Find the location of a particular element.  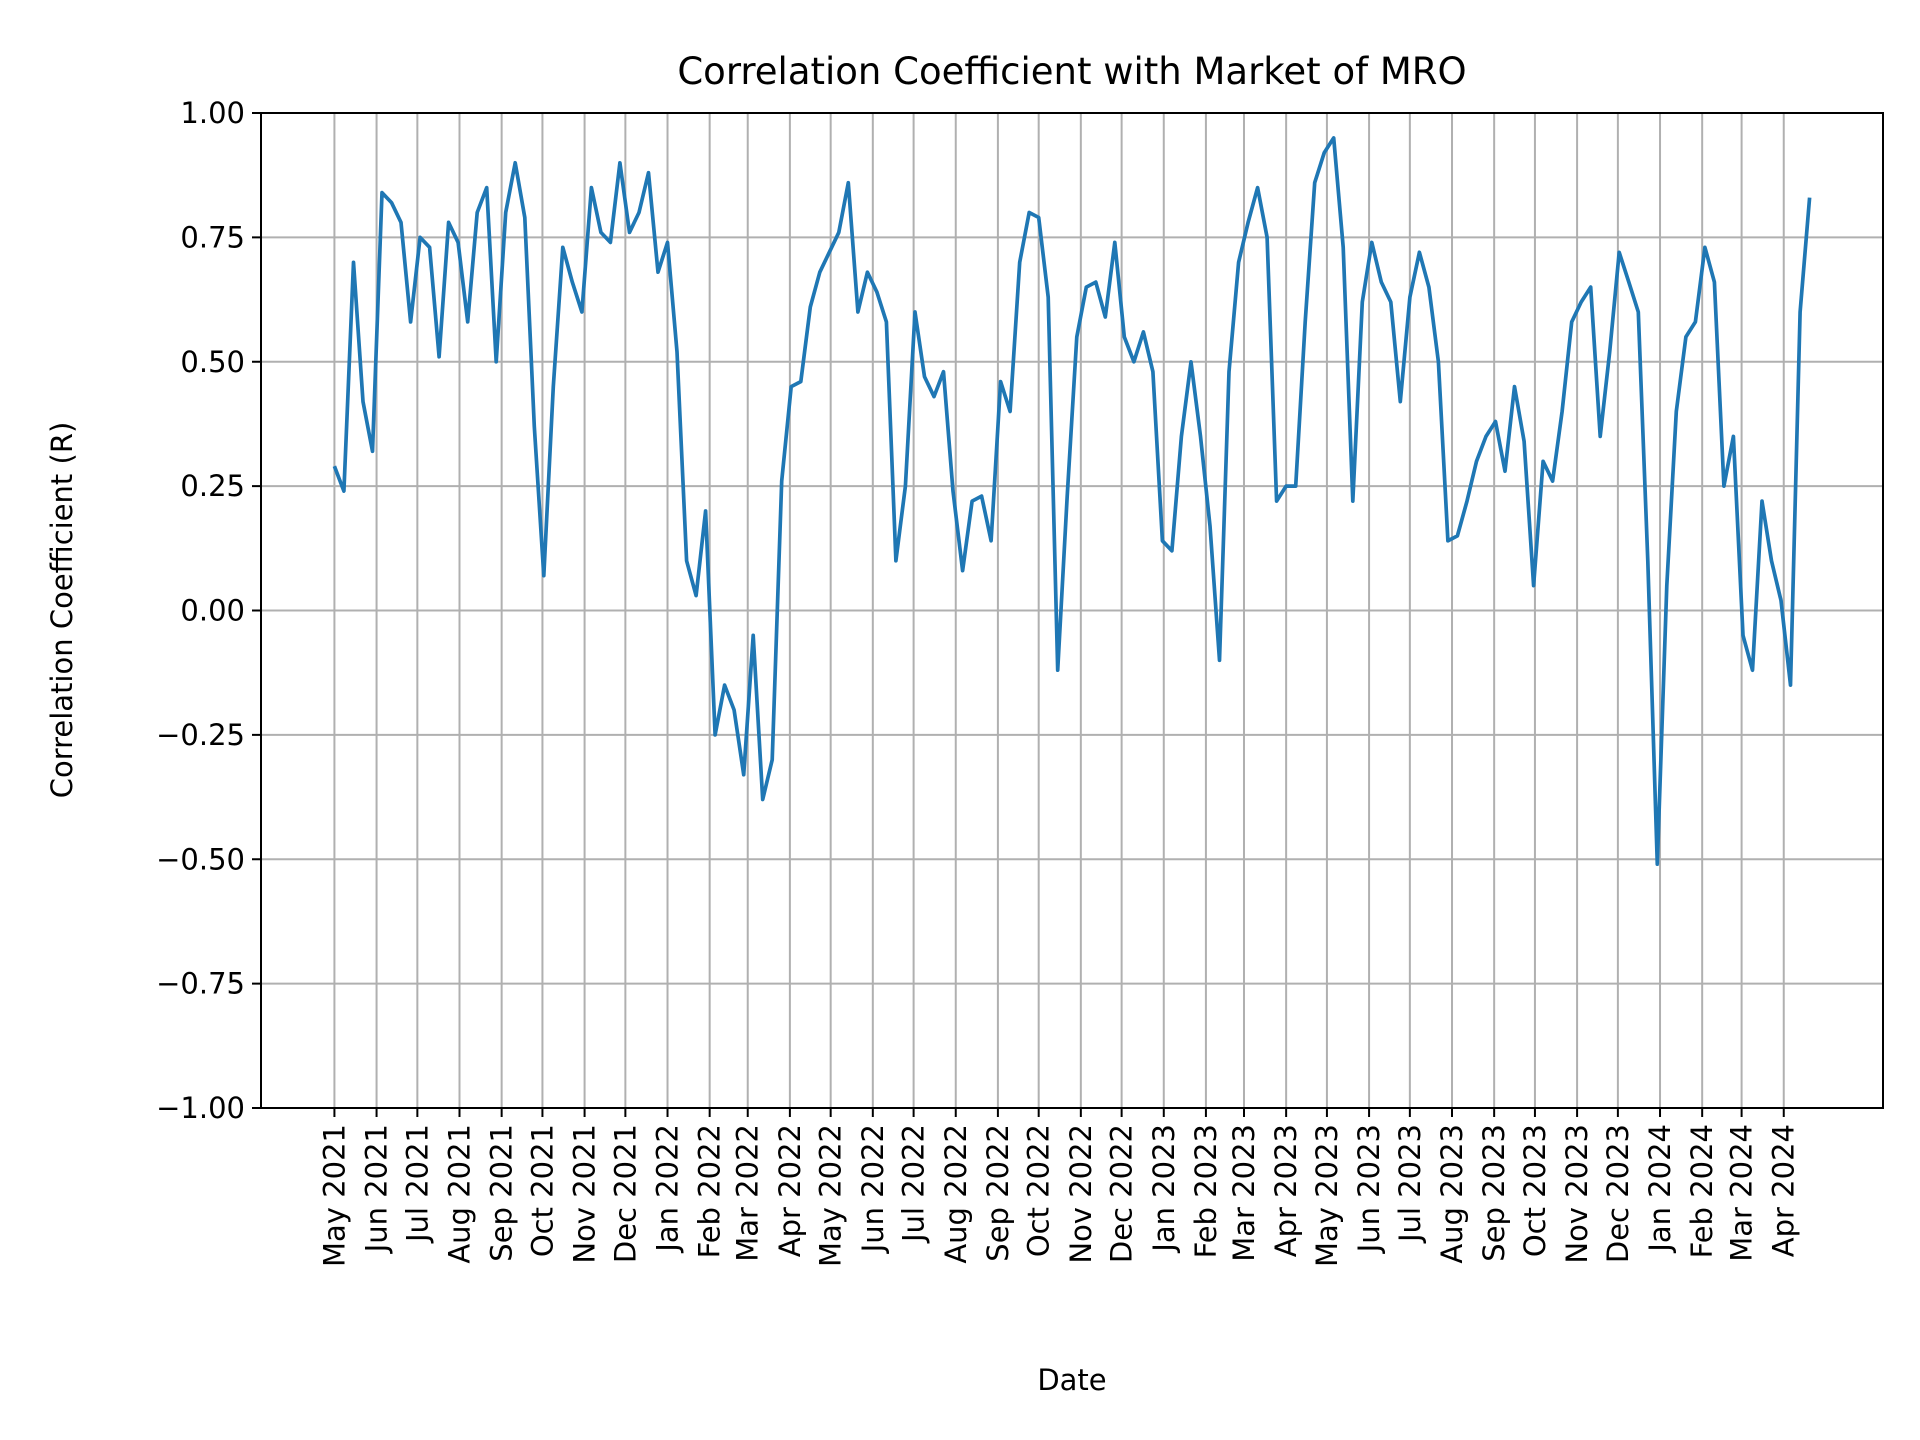

y-axis-label: Correlation Coefficient (R) is located at coordinates (62, 610).